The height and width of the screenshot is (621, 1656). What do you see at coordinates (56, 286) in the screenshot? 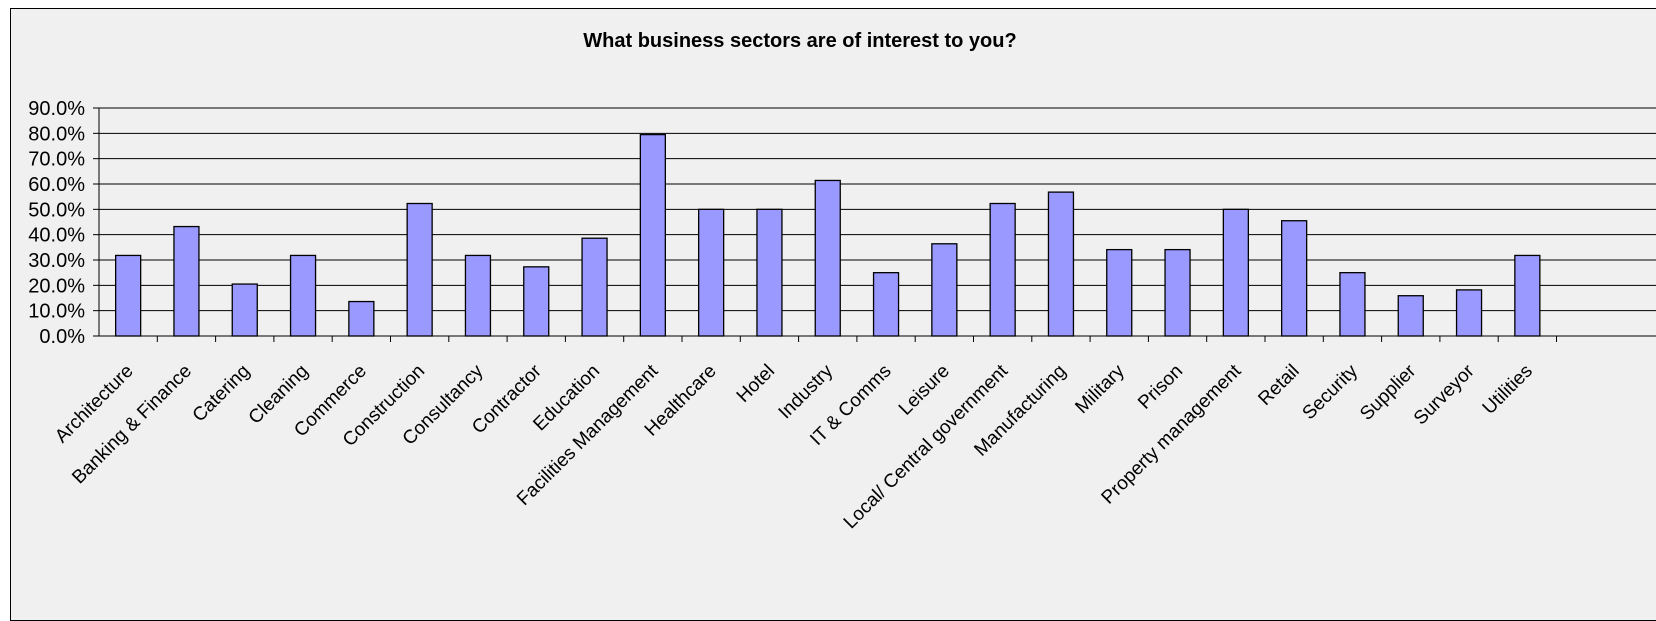
I see `y-tick-label: 20.0%` at bounding box center [56, 286].